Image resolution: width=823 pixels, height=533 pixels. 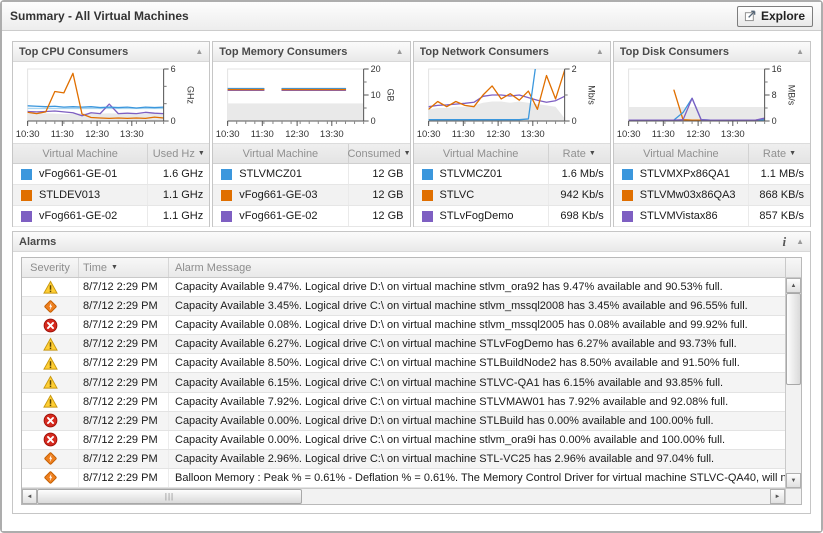 I want to click on scroll-up-button: ▲, so click(x=793, y=285).